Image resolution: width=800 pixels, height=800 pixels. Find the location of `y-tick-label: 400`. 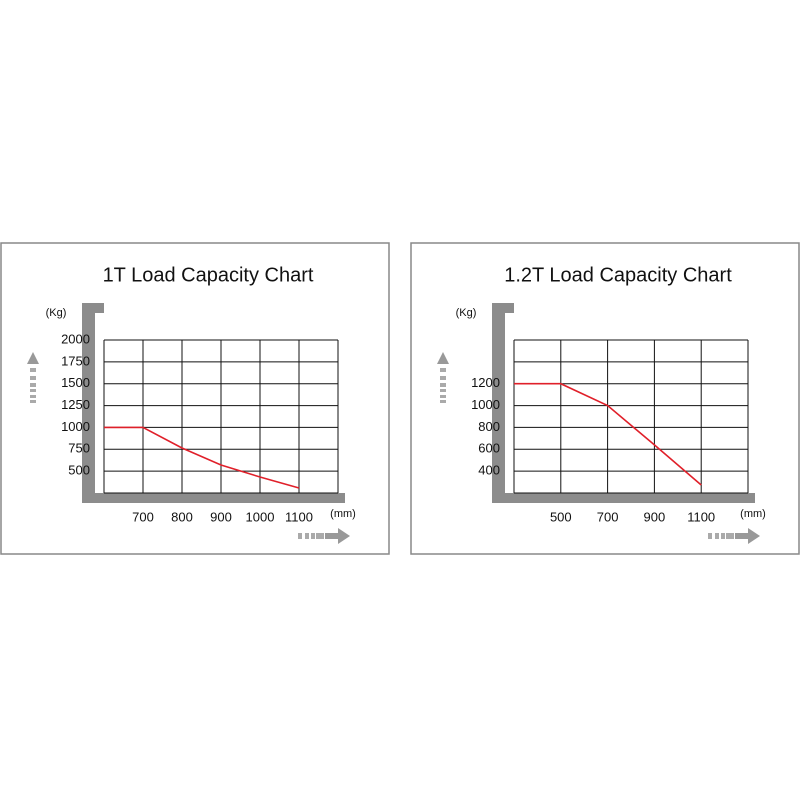

y-tick-label: 400 is located at coordinates (489, 470).